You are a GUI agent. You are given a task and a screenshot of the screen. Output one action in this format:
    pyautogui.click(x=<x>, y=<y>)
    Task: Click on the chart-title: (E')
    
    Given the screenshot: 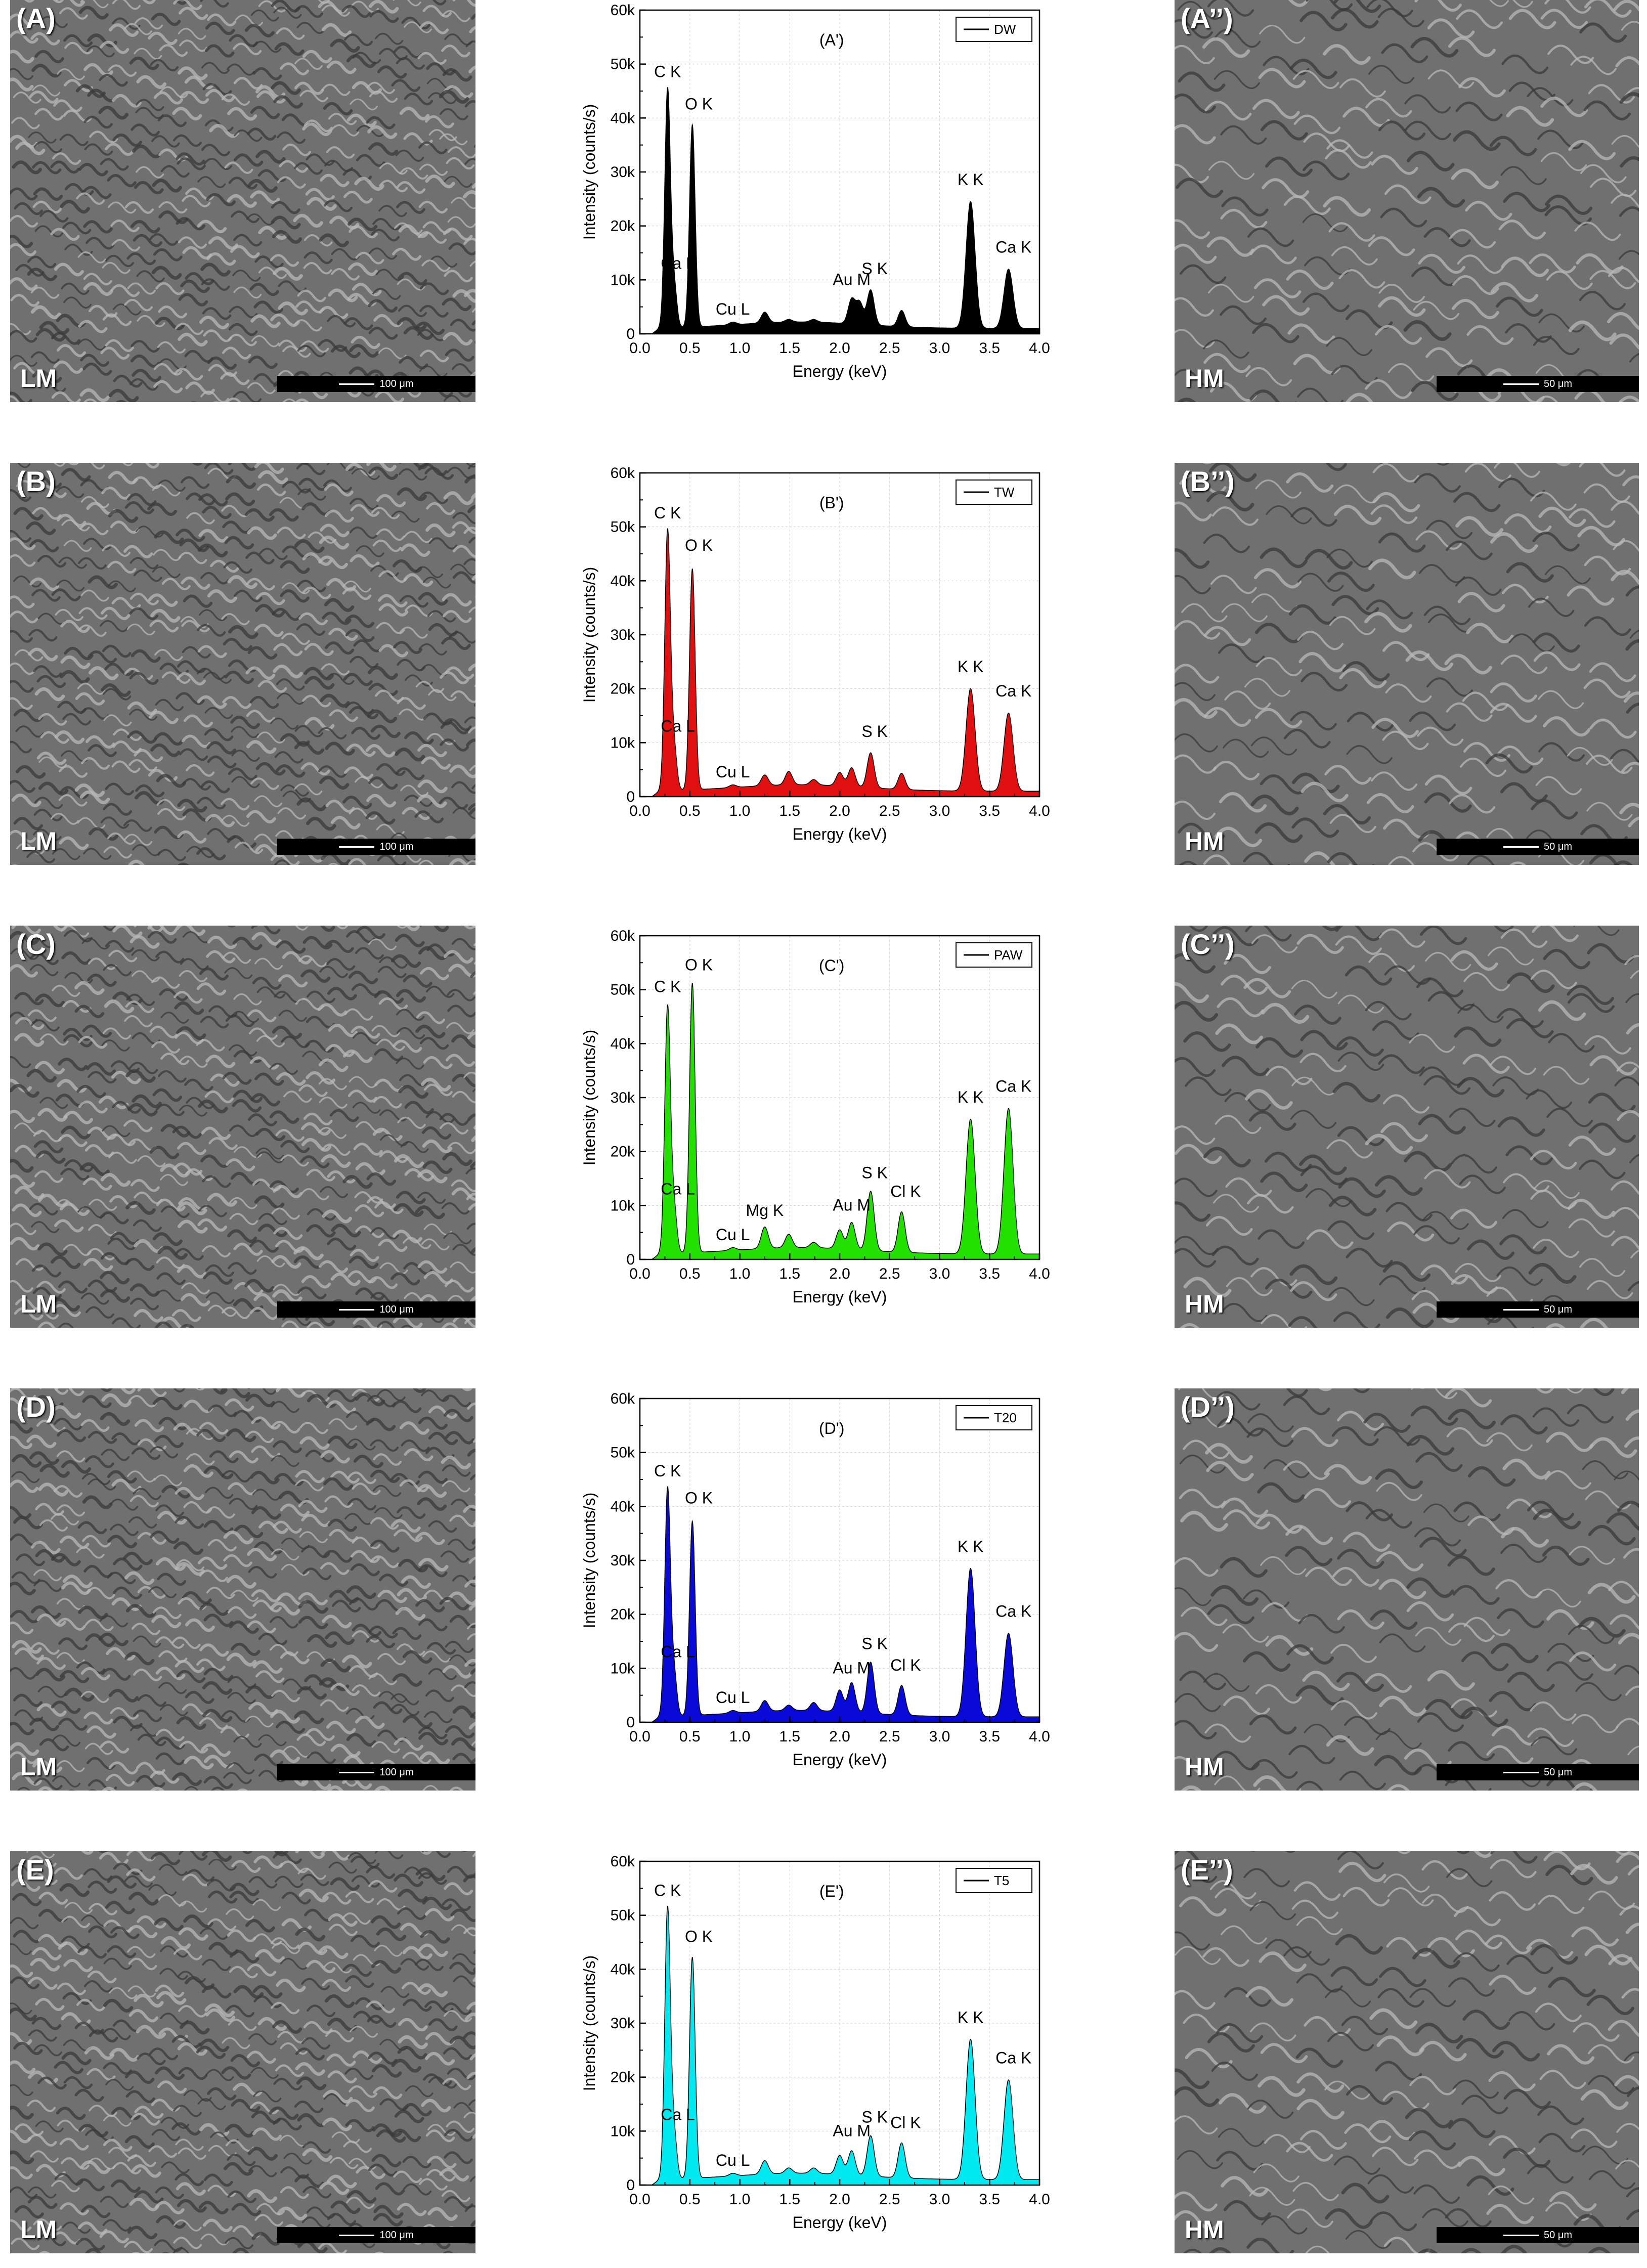 What is the action you would take?
    pyautogui.click(x=831, y=1891)
    